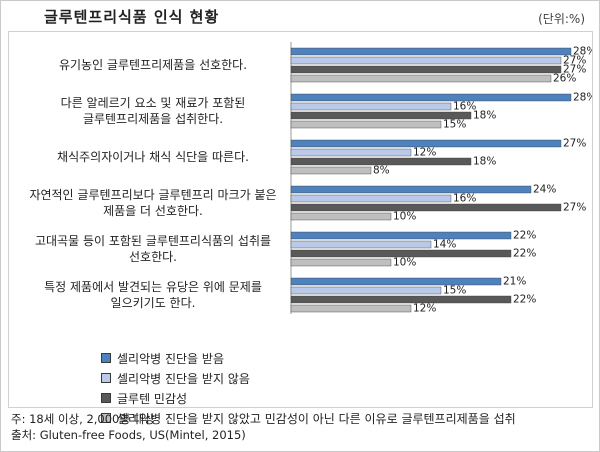 This screenshot has width=600, height=452. Describe the element at coordinates (153, 211) in the screenshot. I see `category-label-line: 제품을 더 선호한다.` at that location.